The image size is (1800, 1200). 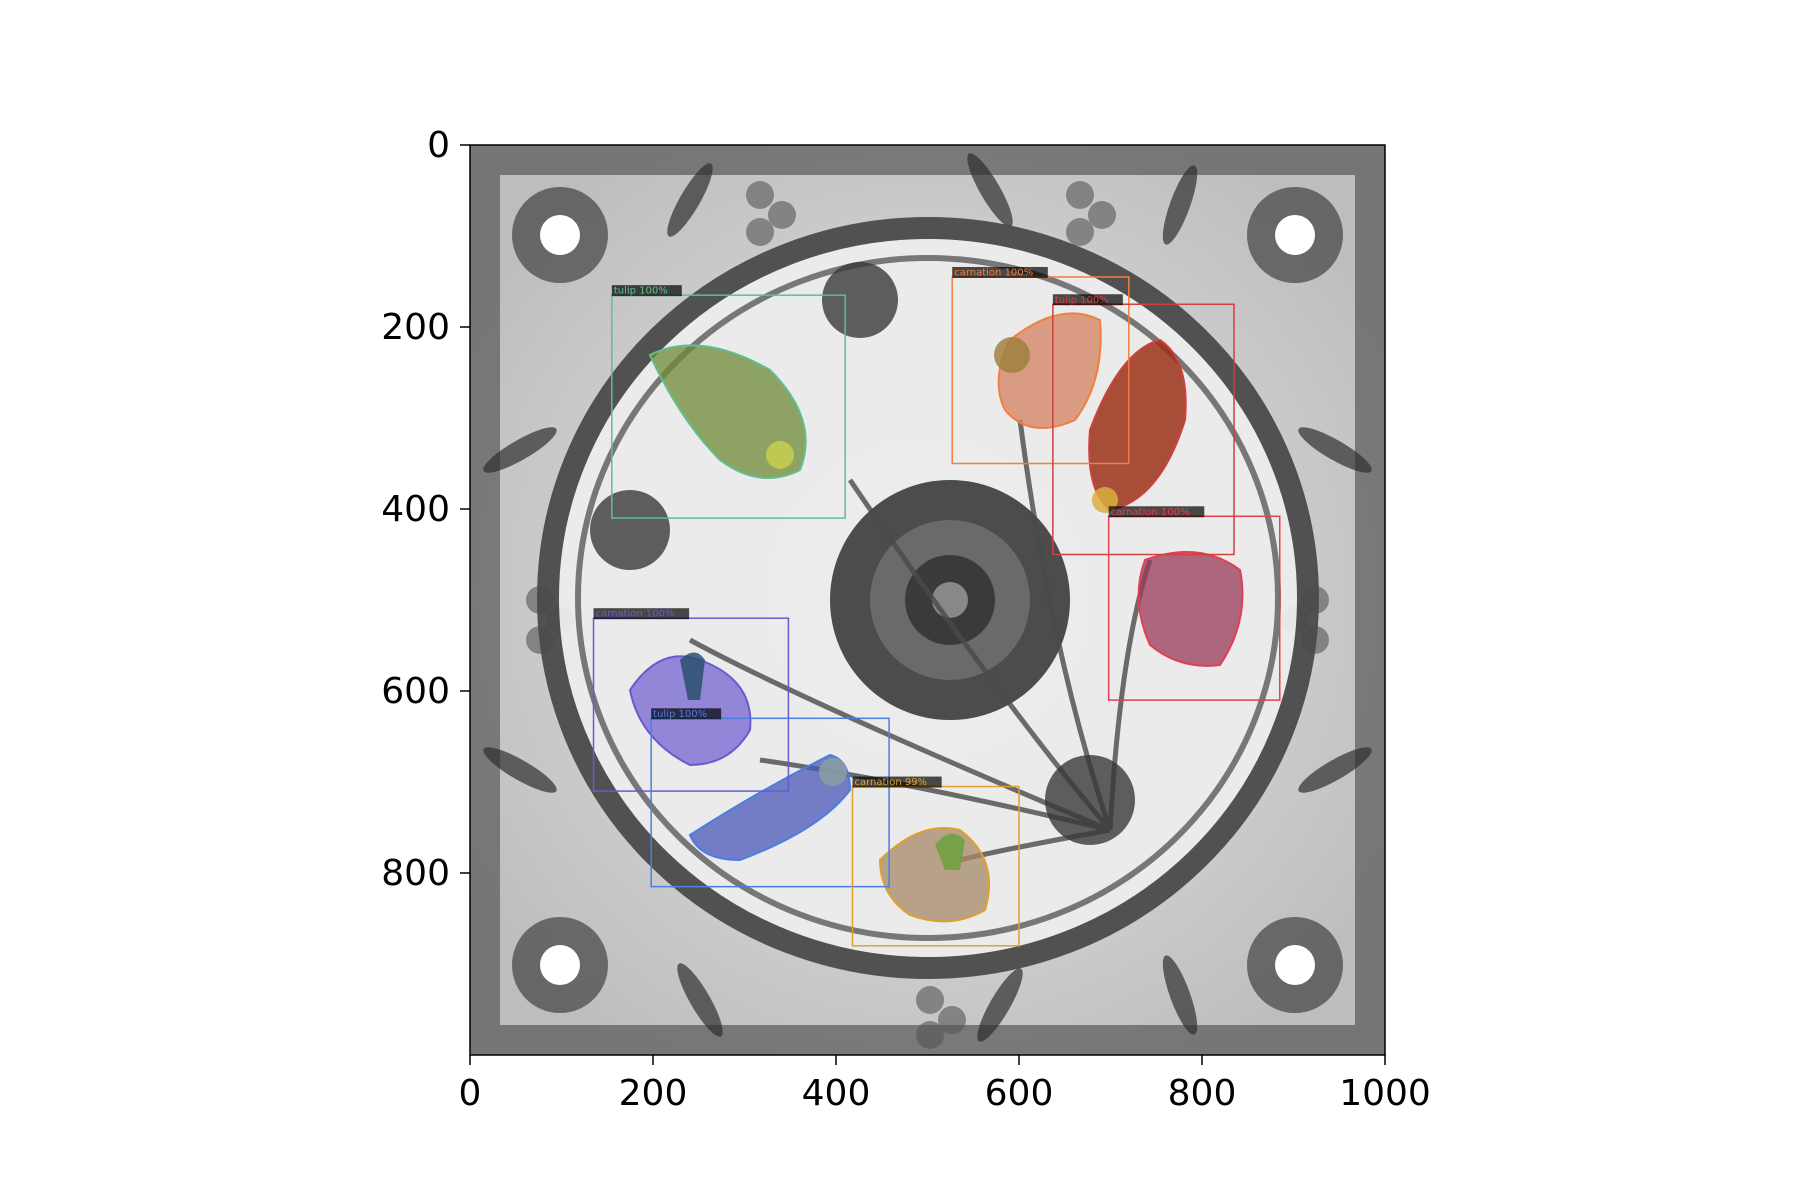 What do you see at coordinates (890, 782) in the screenshot?
I see `detection-label: carnation 99%` at bounding box center [890, 782].